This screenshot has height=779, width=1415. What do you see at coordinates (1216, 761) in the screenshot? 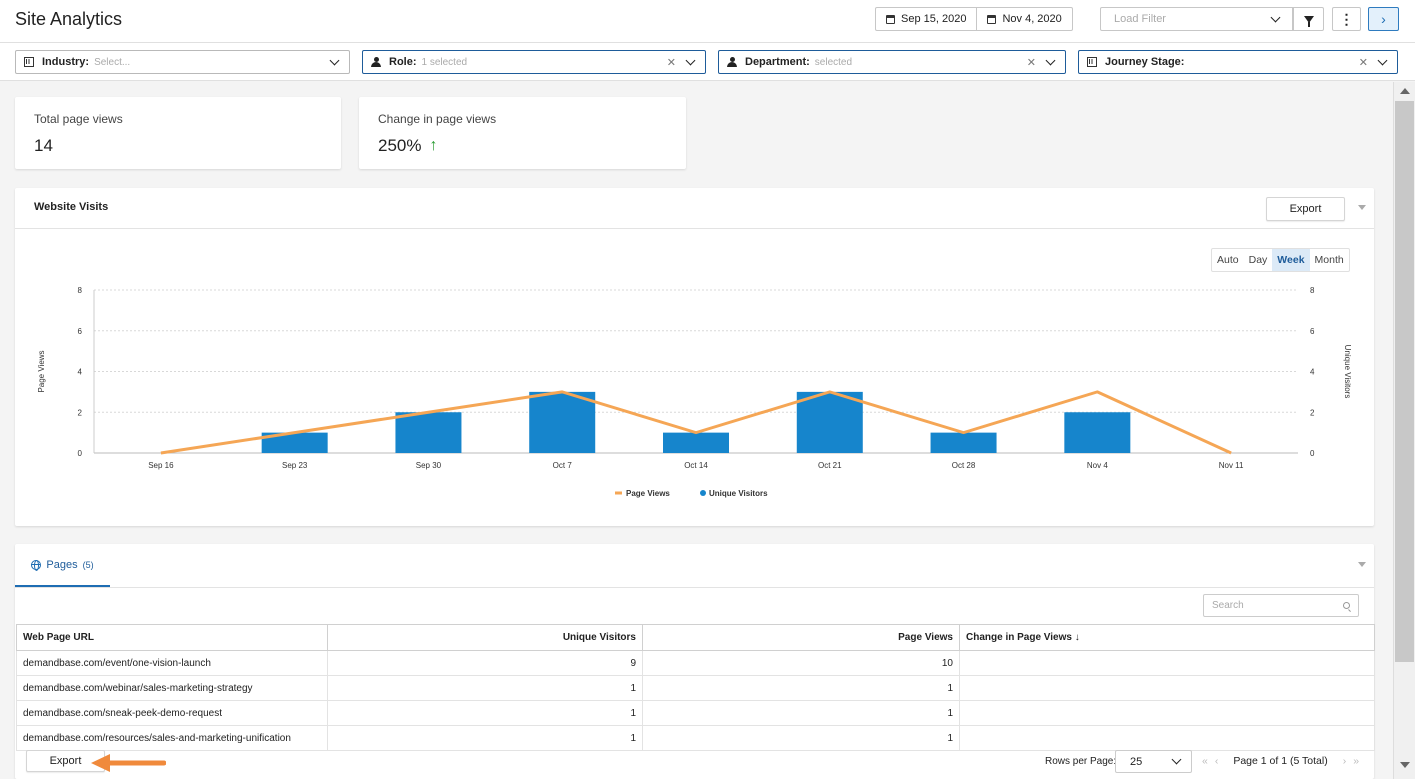
I see `prev-page-icon: ‹` at bounding box center [1216, 761].